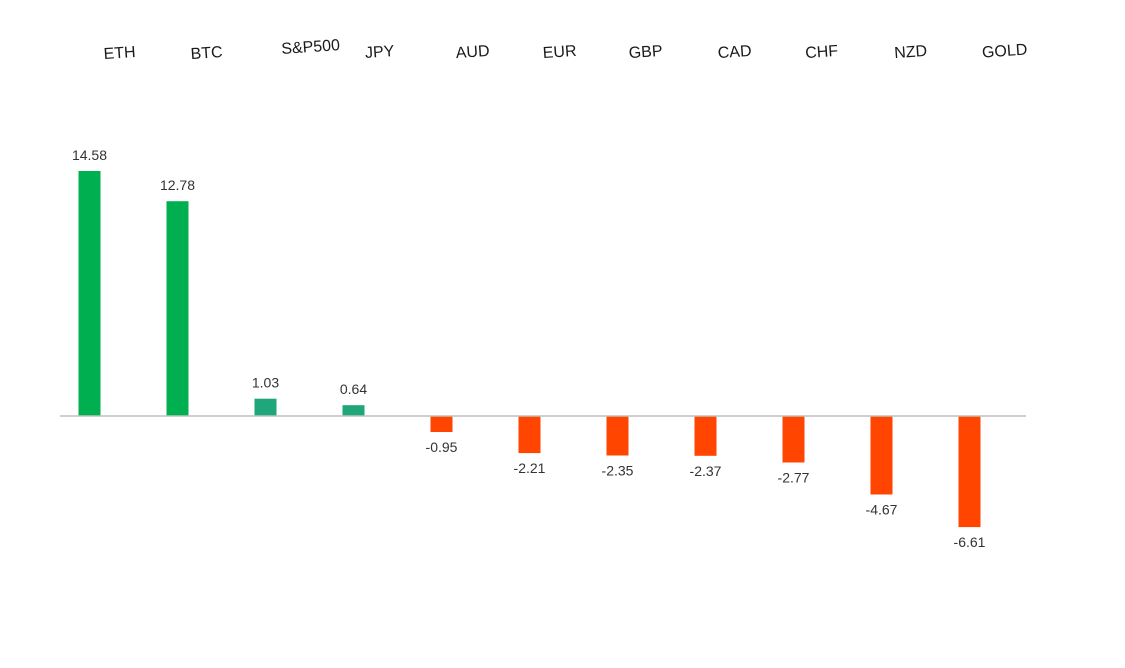  What do you see at coordinates (206, 53) in the screenshot?
I see `category-label: BTC` at bounding box center [206, 53].